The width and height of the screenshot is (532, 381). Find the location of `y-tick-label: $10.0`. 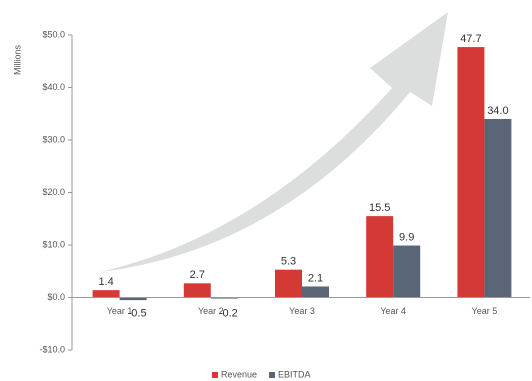

y-tick-label: $10.0 is located at coordinates (53, 244).